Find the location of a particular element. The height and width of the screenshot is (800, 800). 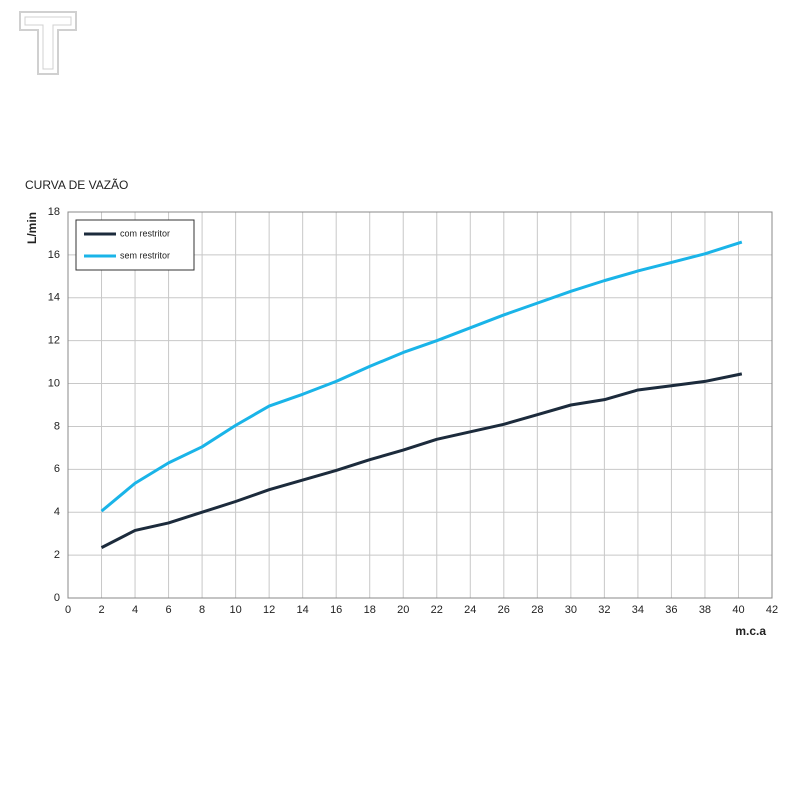

x-tick-label: 28 is located at coordinates (537, 610).